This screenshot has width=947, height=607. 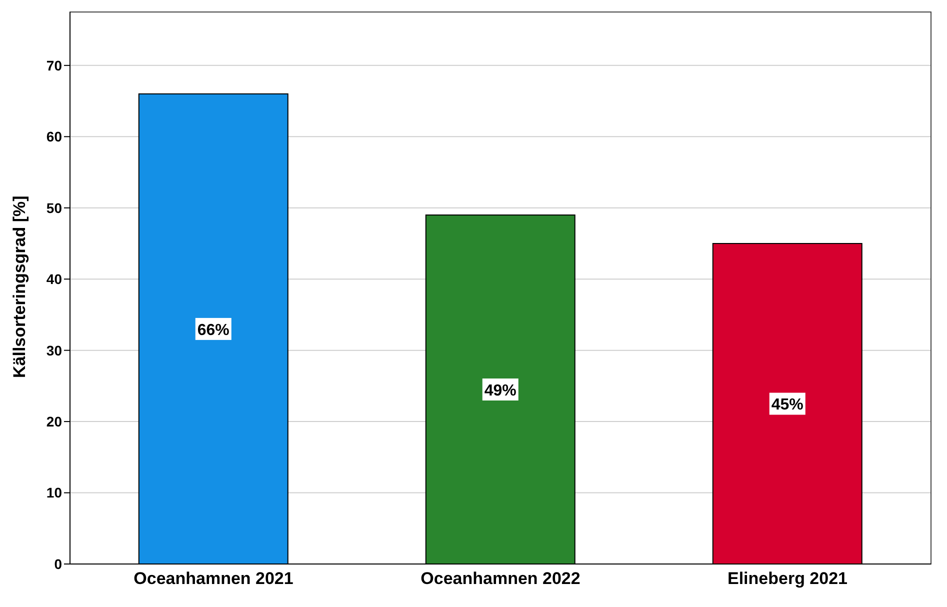 I want to click on y-tick-label: 30, so click(x=54, y=350).